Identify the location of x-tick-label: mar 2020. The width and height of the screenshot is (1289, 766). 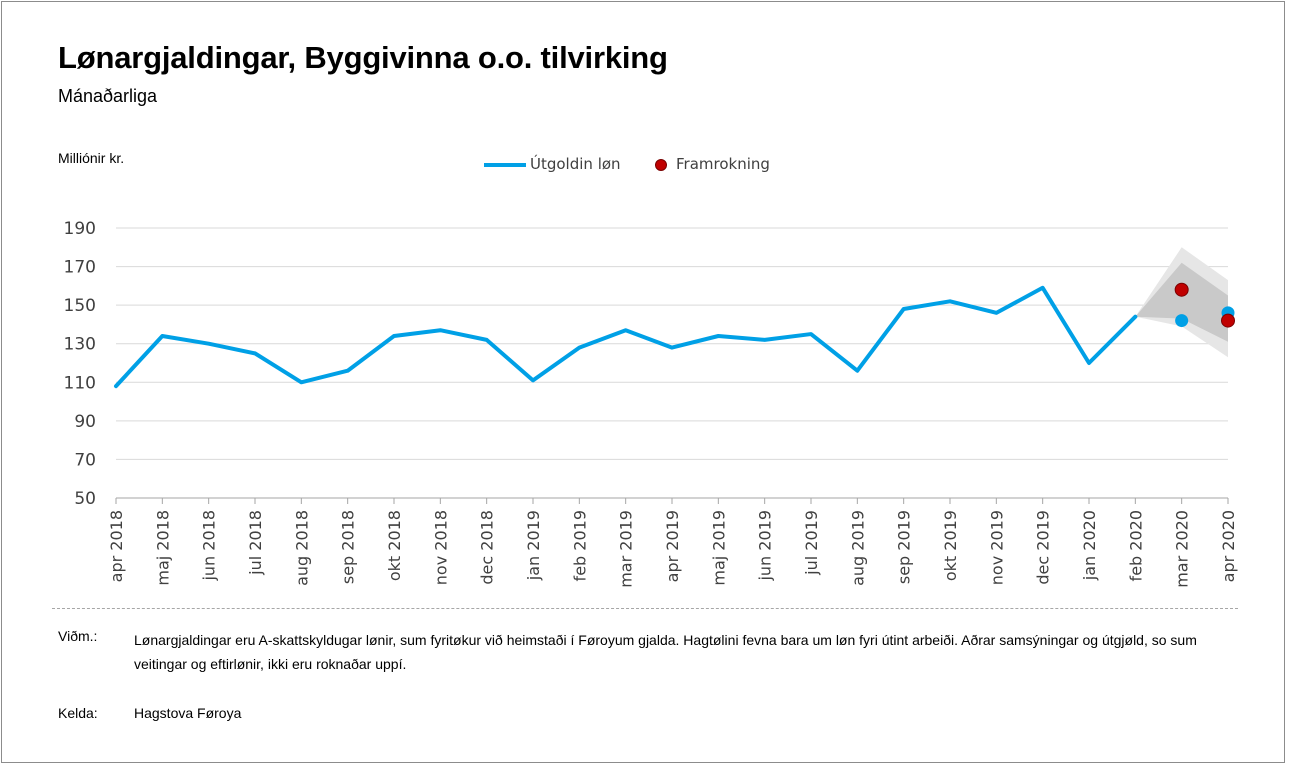
(1182, 549).